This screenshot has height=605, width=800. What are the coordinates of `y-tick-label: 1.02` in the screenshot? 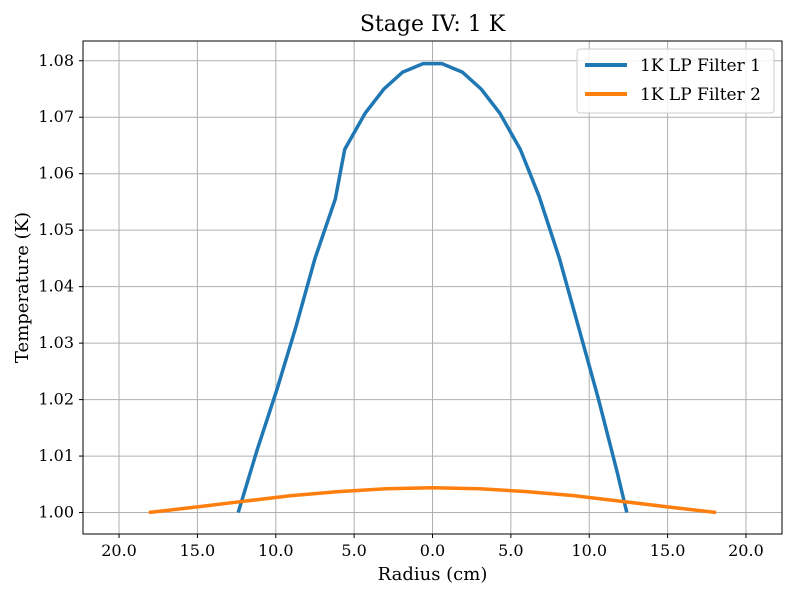 It's located at (56, 399).